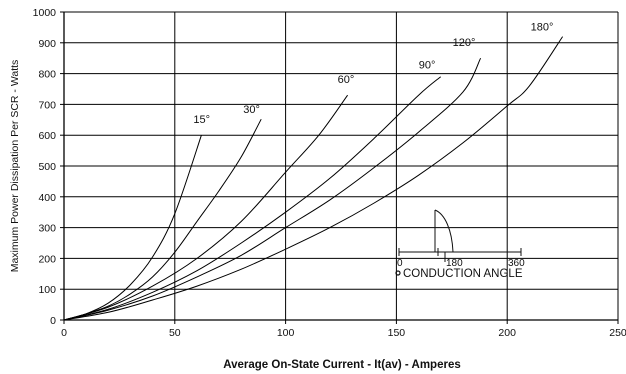 Image resolution: width=626 pixels, height=374 pixels. I want to click on series-label-120deg: 120°, so click(464, 43).